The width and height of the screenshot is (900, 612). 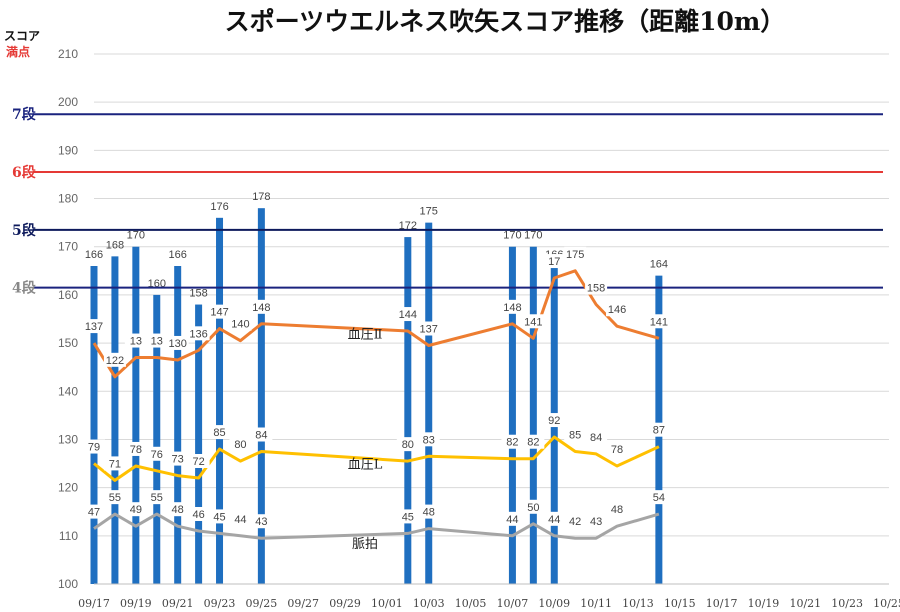 I want to click on x-tick-10-13: 10/13, so click(x=638, y=603).